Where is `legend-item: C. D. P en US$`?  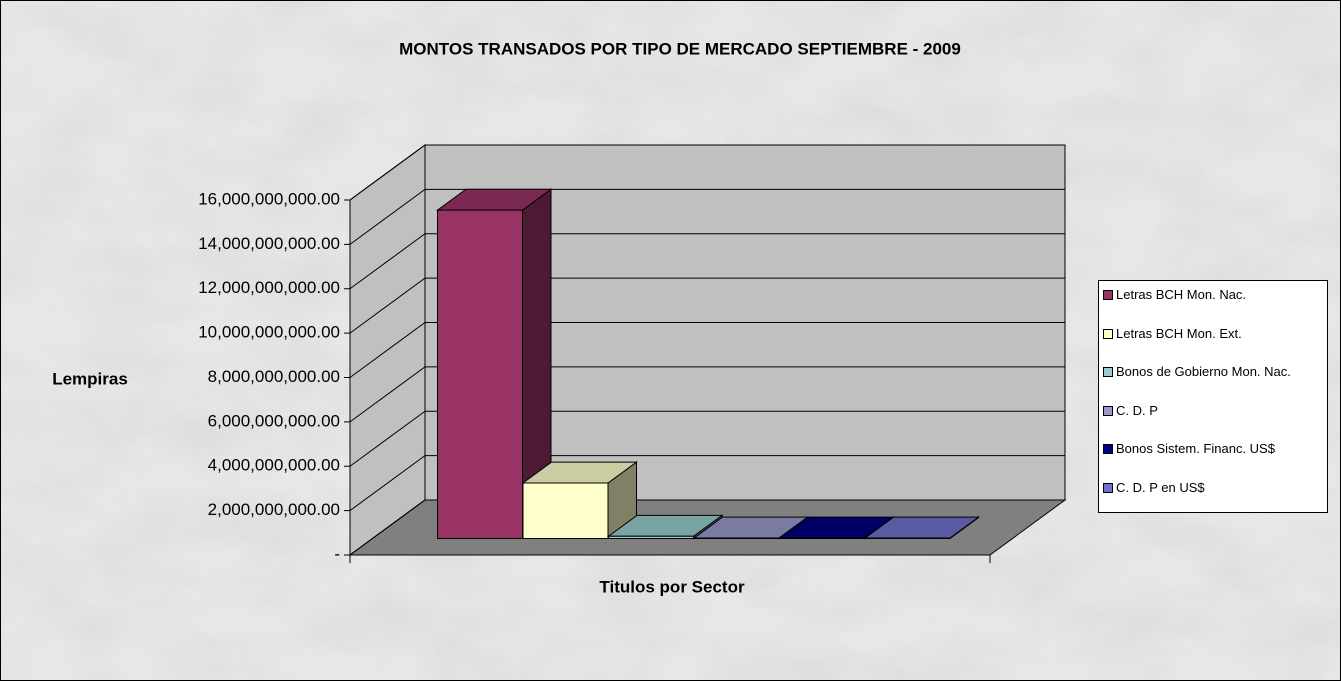
legend-item: C. D. P en US$ is located at coordinates (1213, 499).